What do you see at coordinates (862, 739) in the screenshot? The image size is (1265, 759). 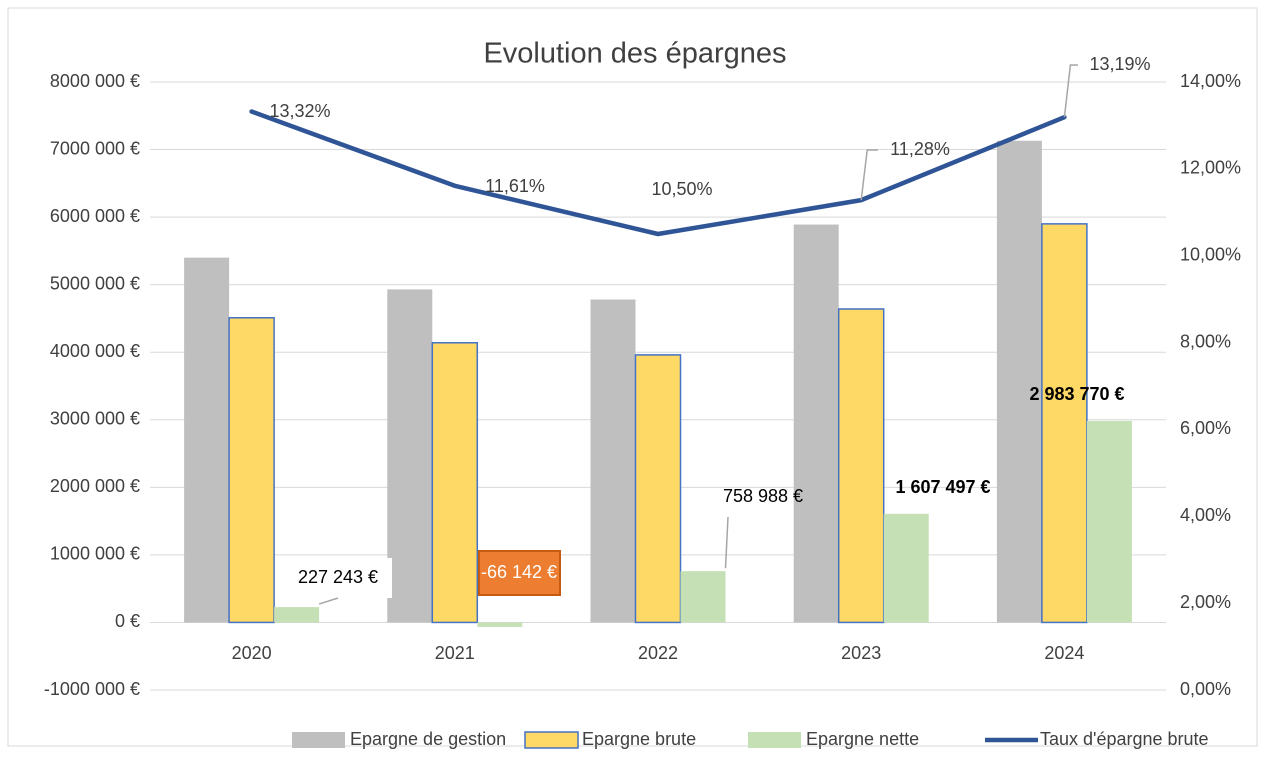 I see `legend-label: Epargne nette` at bounding box center [862, 739].